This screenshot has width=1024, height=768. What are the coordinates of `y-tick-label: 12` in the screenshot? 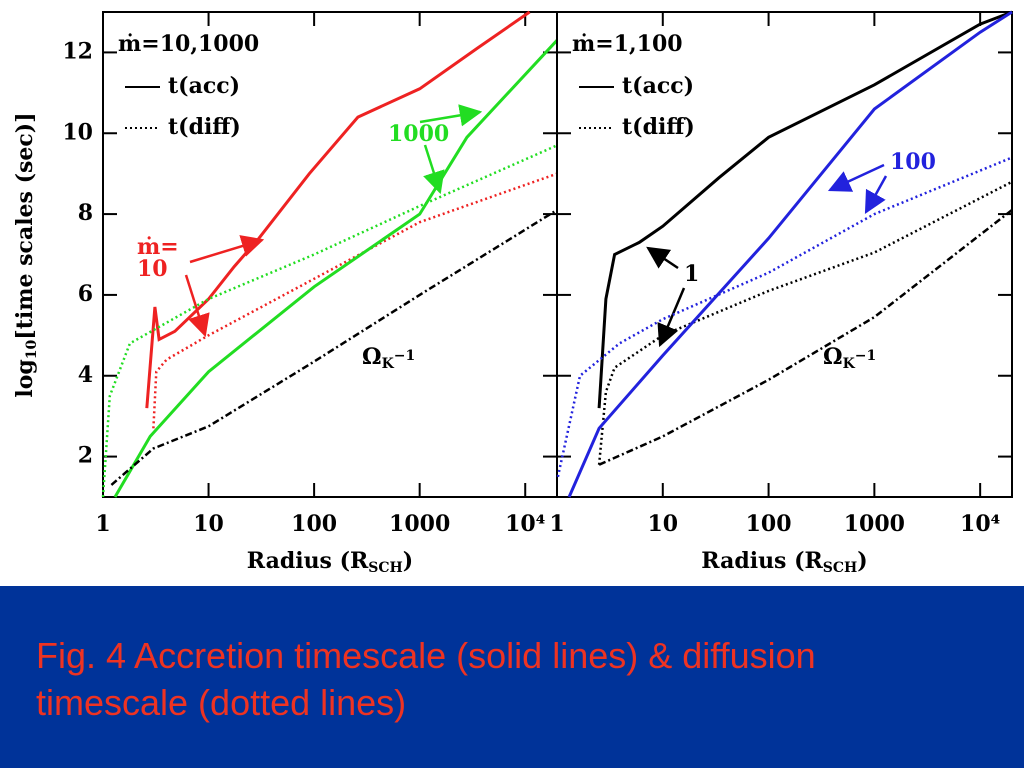 It's located at (77, 51).